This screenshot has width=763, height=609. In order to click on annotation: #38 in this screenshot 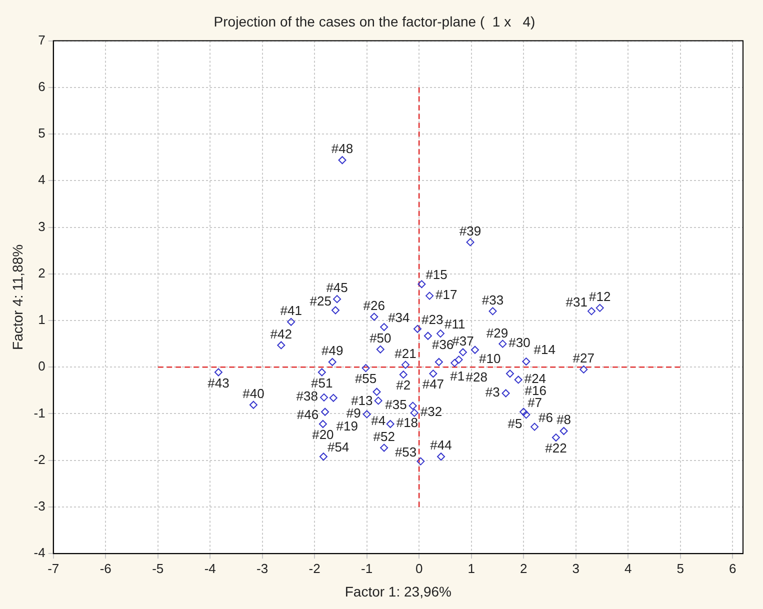, I will do `click(307, 396)`.